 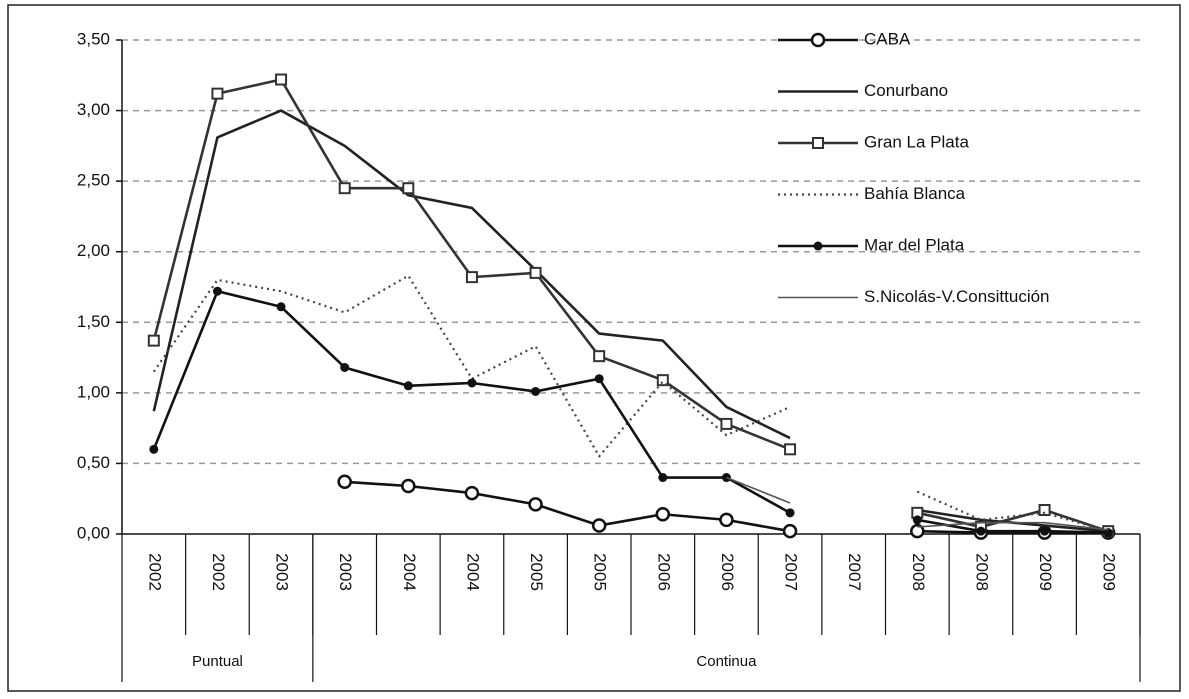 I want to click on y-tick-label: 1,50, so click(x=93, y=321).